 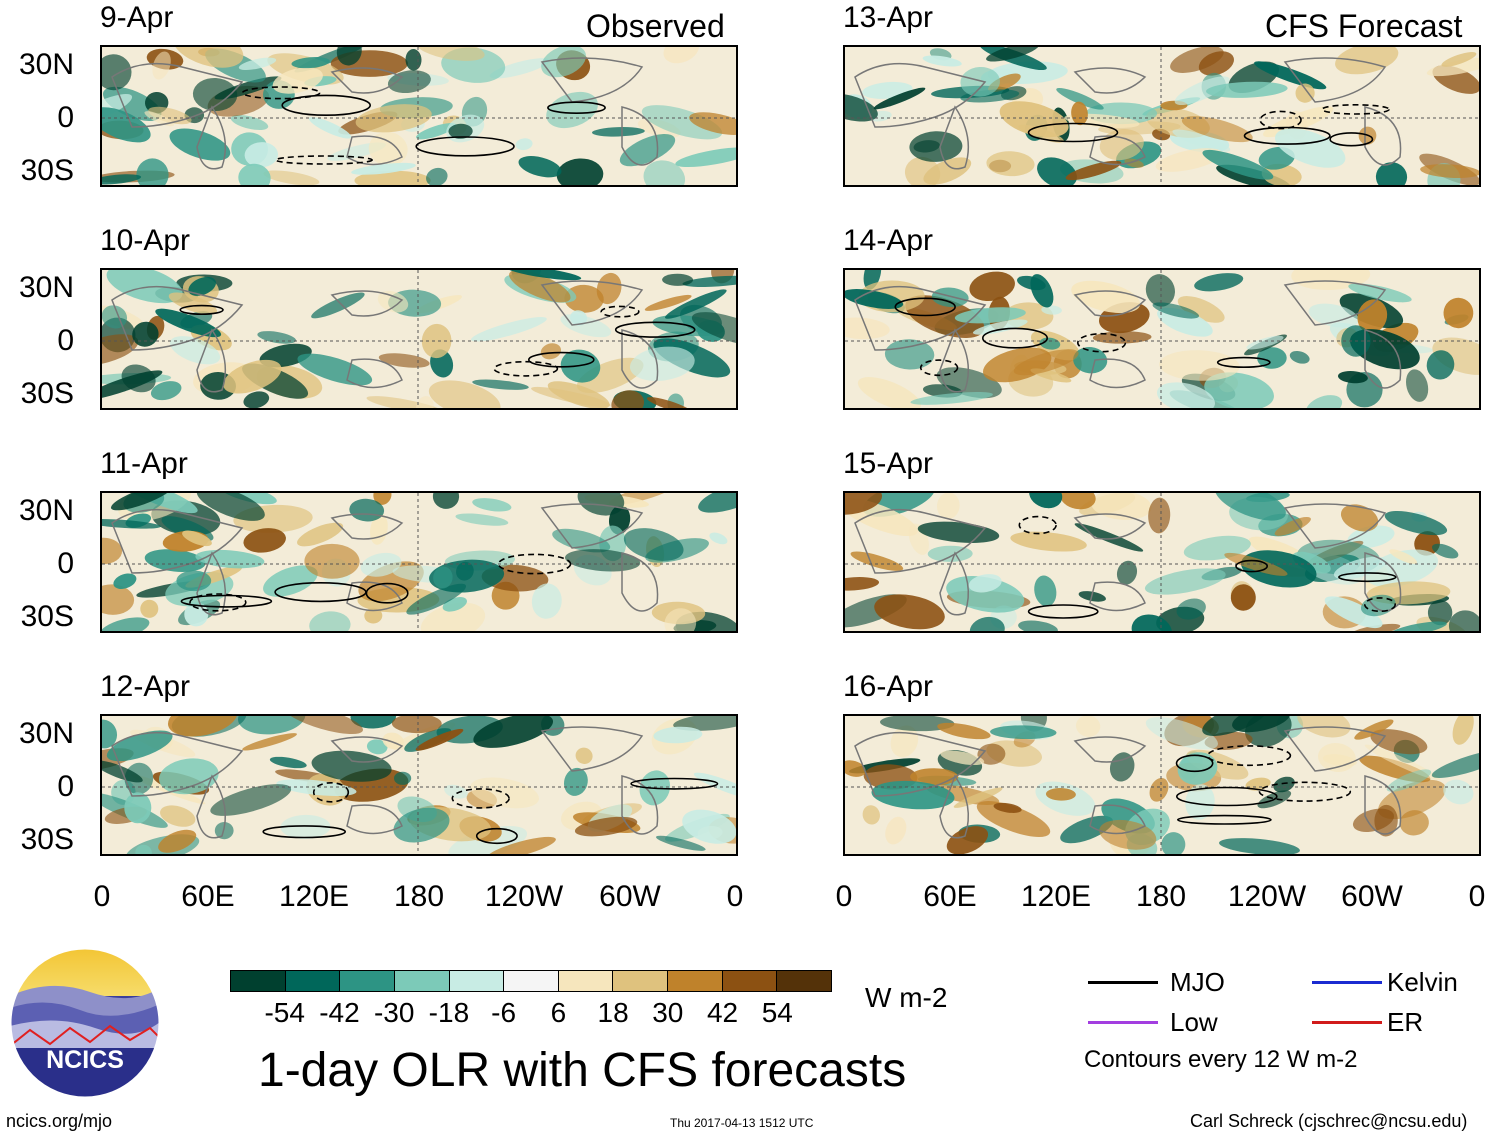 I want to click on colorbar, so click(x=531, y=981).